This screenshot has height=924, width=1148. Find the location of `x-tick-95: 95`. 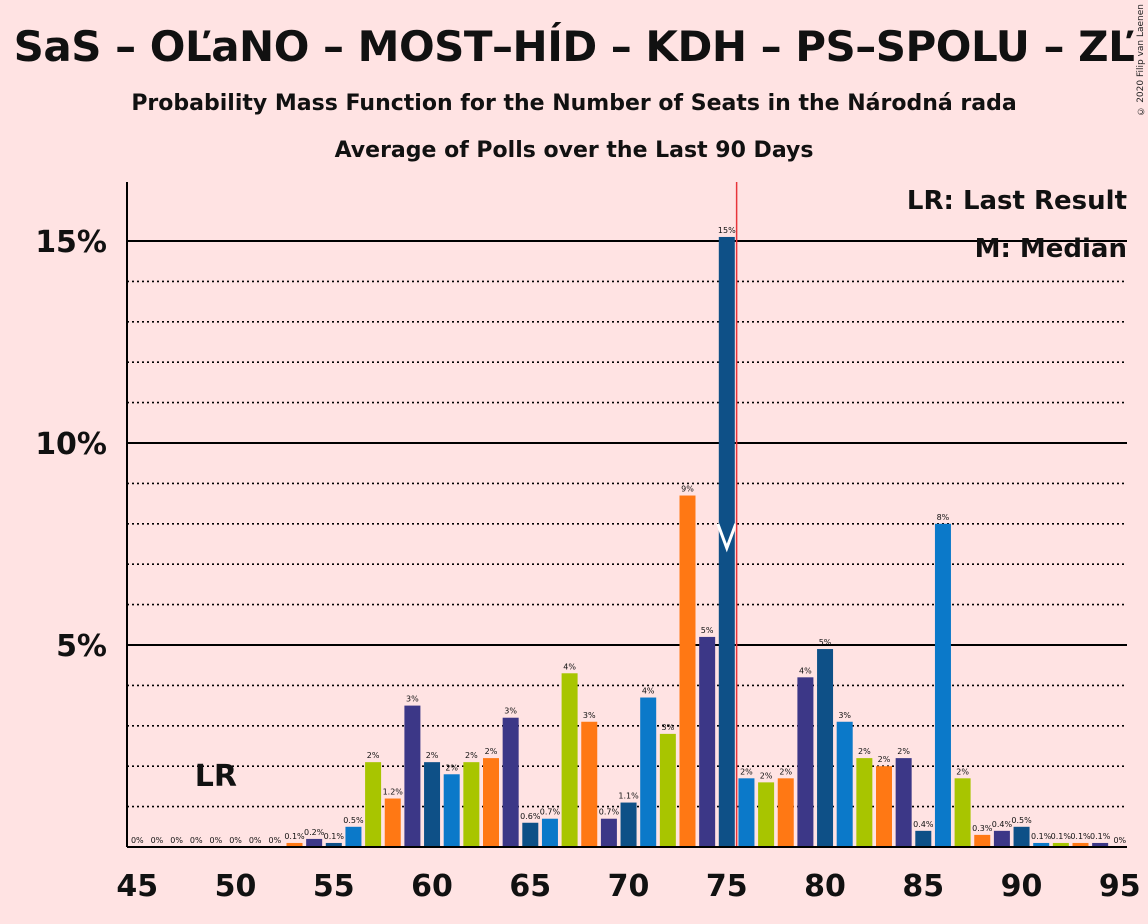

x-tick-95: 95 is located at coordinates (1120, 886).